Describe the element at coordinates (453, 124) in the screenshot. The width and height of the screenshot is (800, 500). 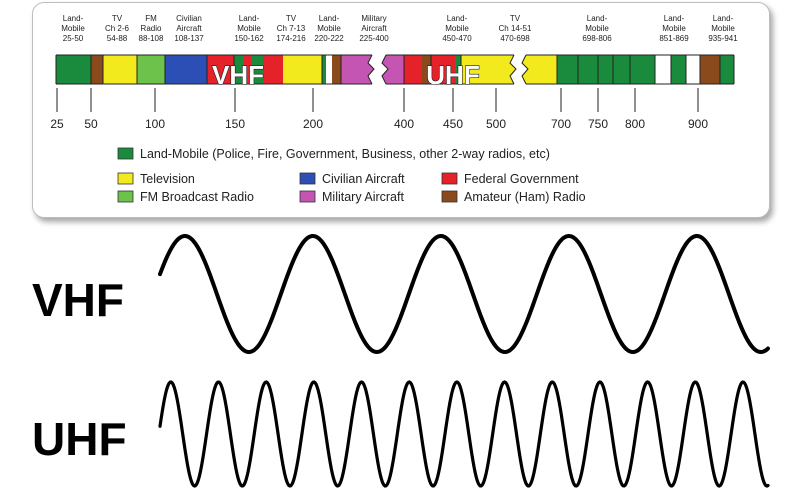
I see `tick-label: 450` at that location.